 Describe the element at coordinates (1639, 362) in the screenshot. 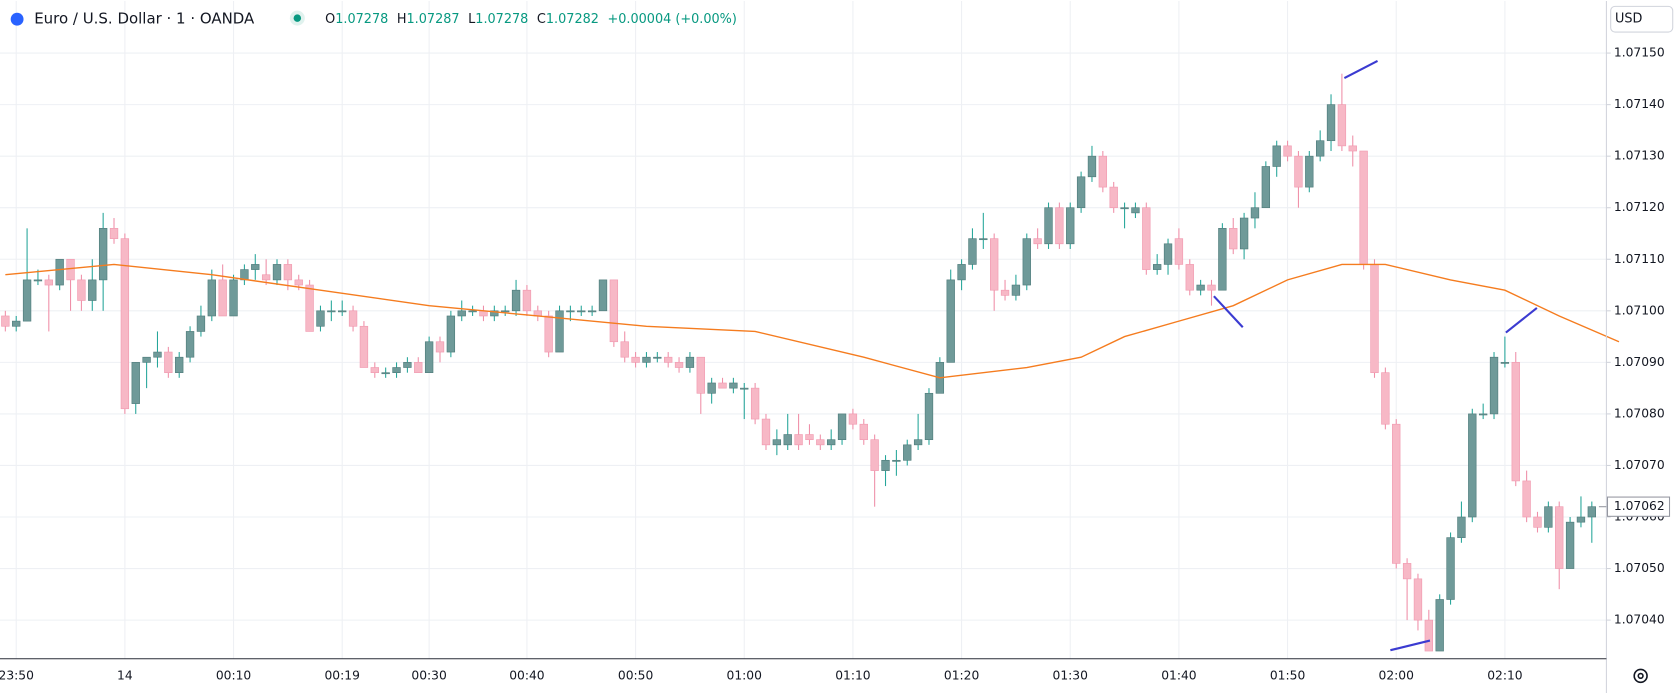

I see `y-tick-label: 1.07090` at that location.